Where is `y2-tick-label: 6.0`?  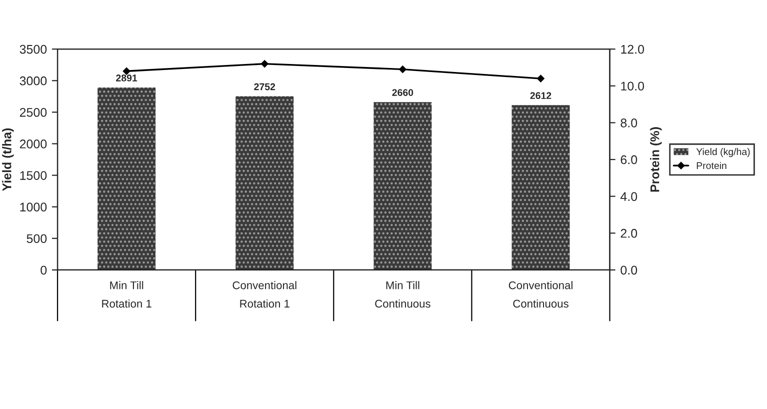
y2-tick-label: 6.0 is located at coordinates (629, 159).